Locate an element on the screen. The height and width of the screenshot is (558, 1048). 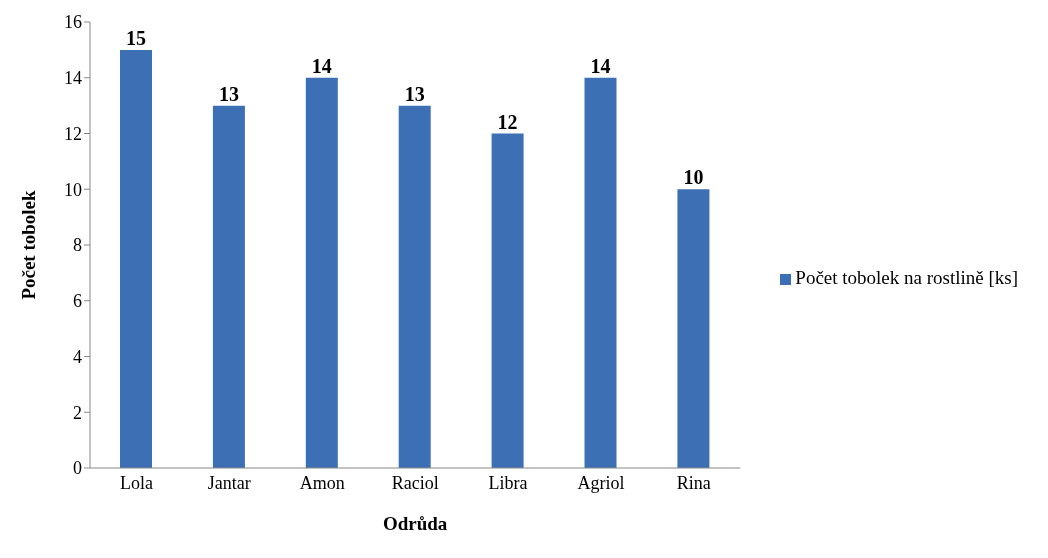
y-tick-label: 14 is located at coordinates (73, 78).